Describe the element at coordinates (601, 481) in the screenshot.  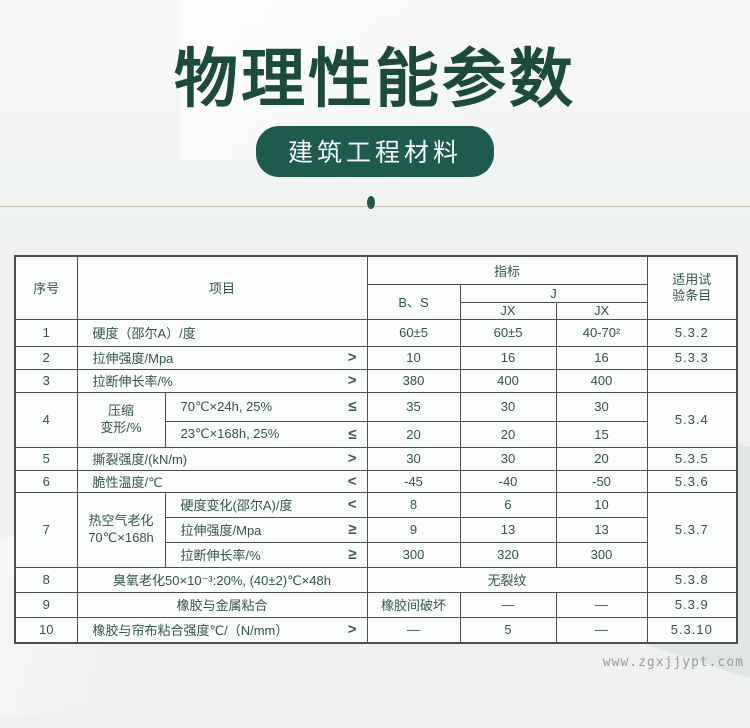
I see `row6-jx2: -50` at that location.